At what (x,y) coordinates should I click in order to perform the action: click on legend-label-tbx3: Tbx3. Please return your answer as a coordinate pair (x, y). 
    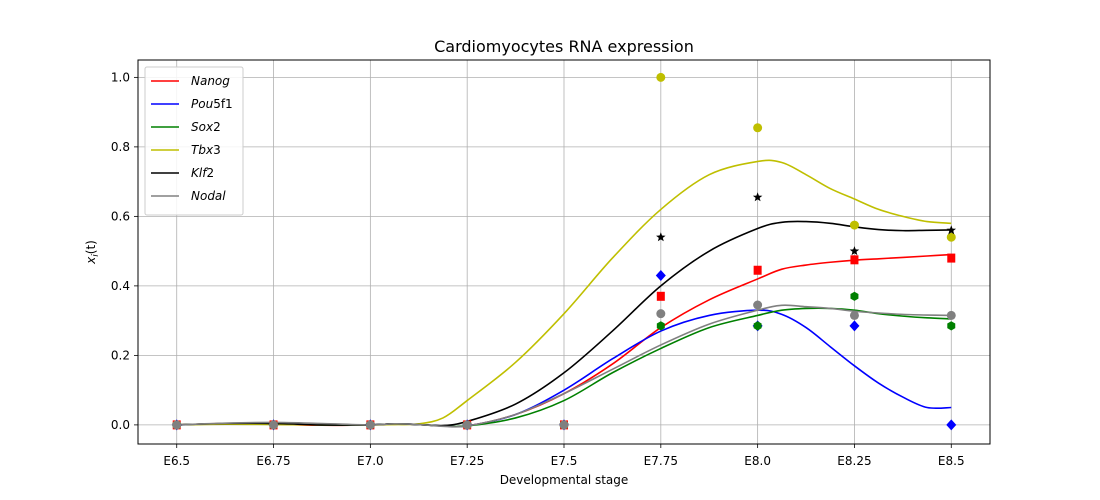
    Looking at the image, I should click on (206, 150).